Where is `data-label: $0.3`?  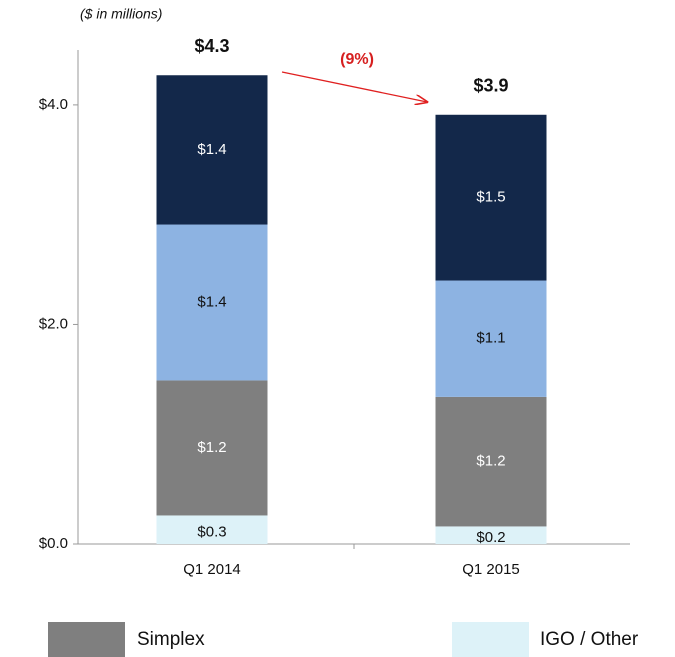 data-label: $0.3 is located at coordinates (211, 532).